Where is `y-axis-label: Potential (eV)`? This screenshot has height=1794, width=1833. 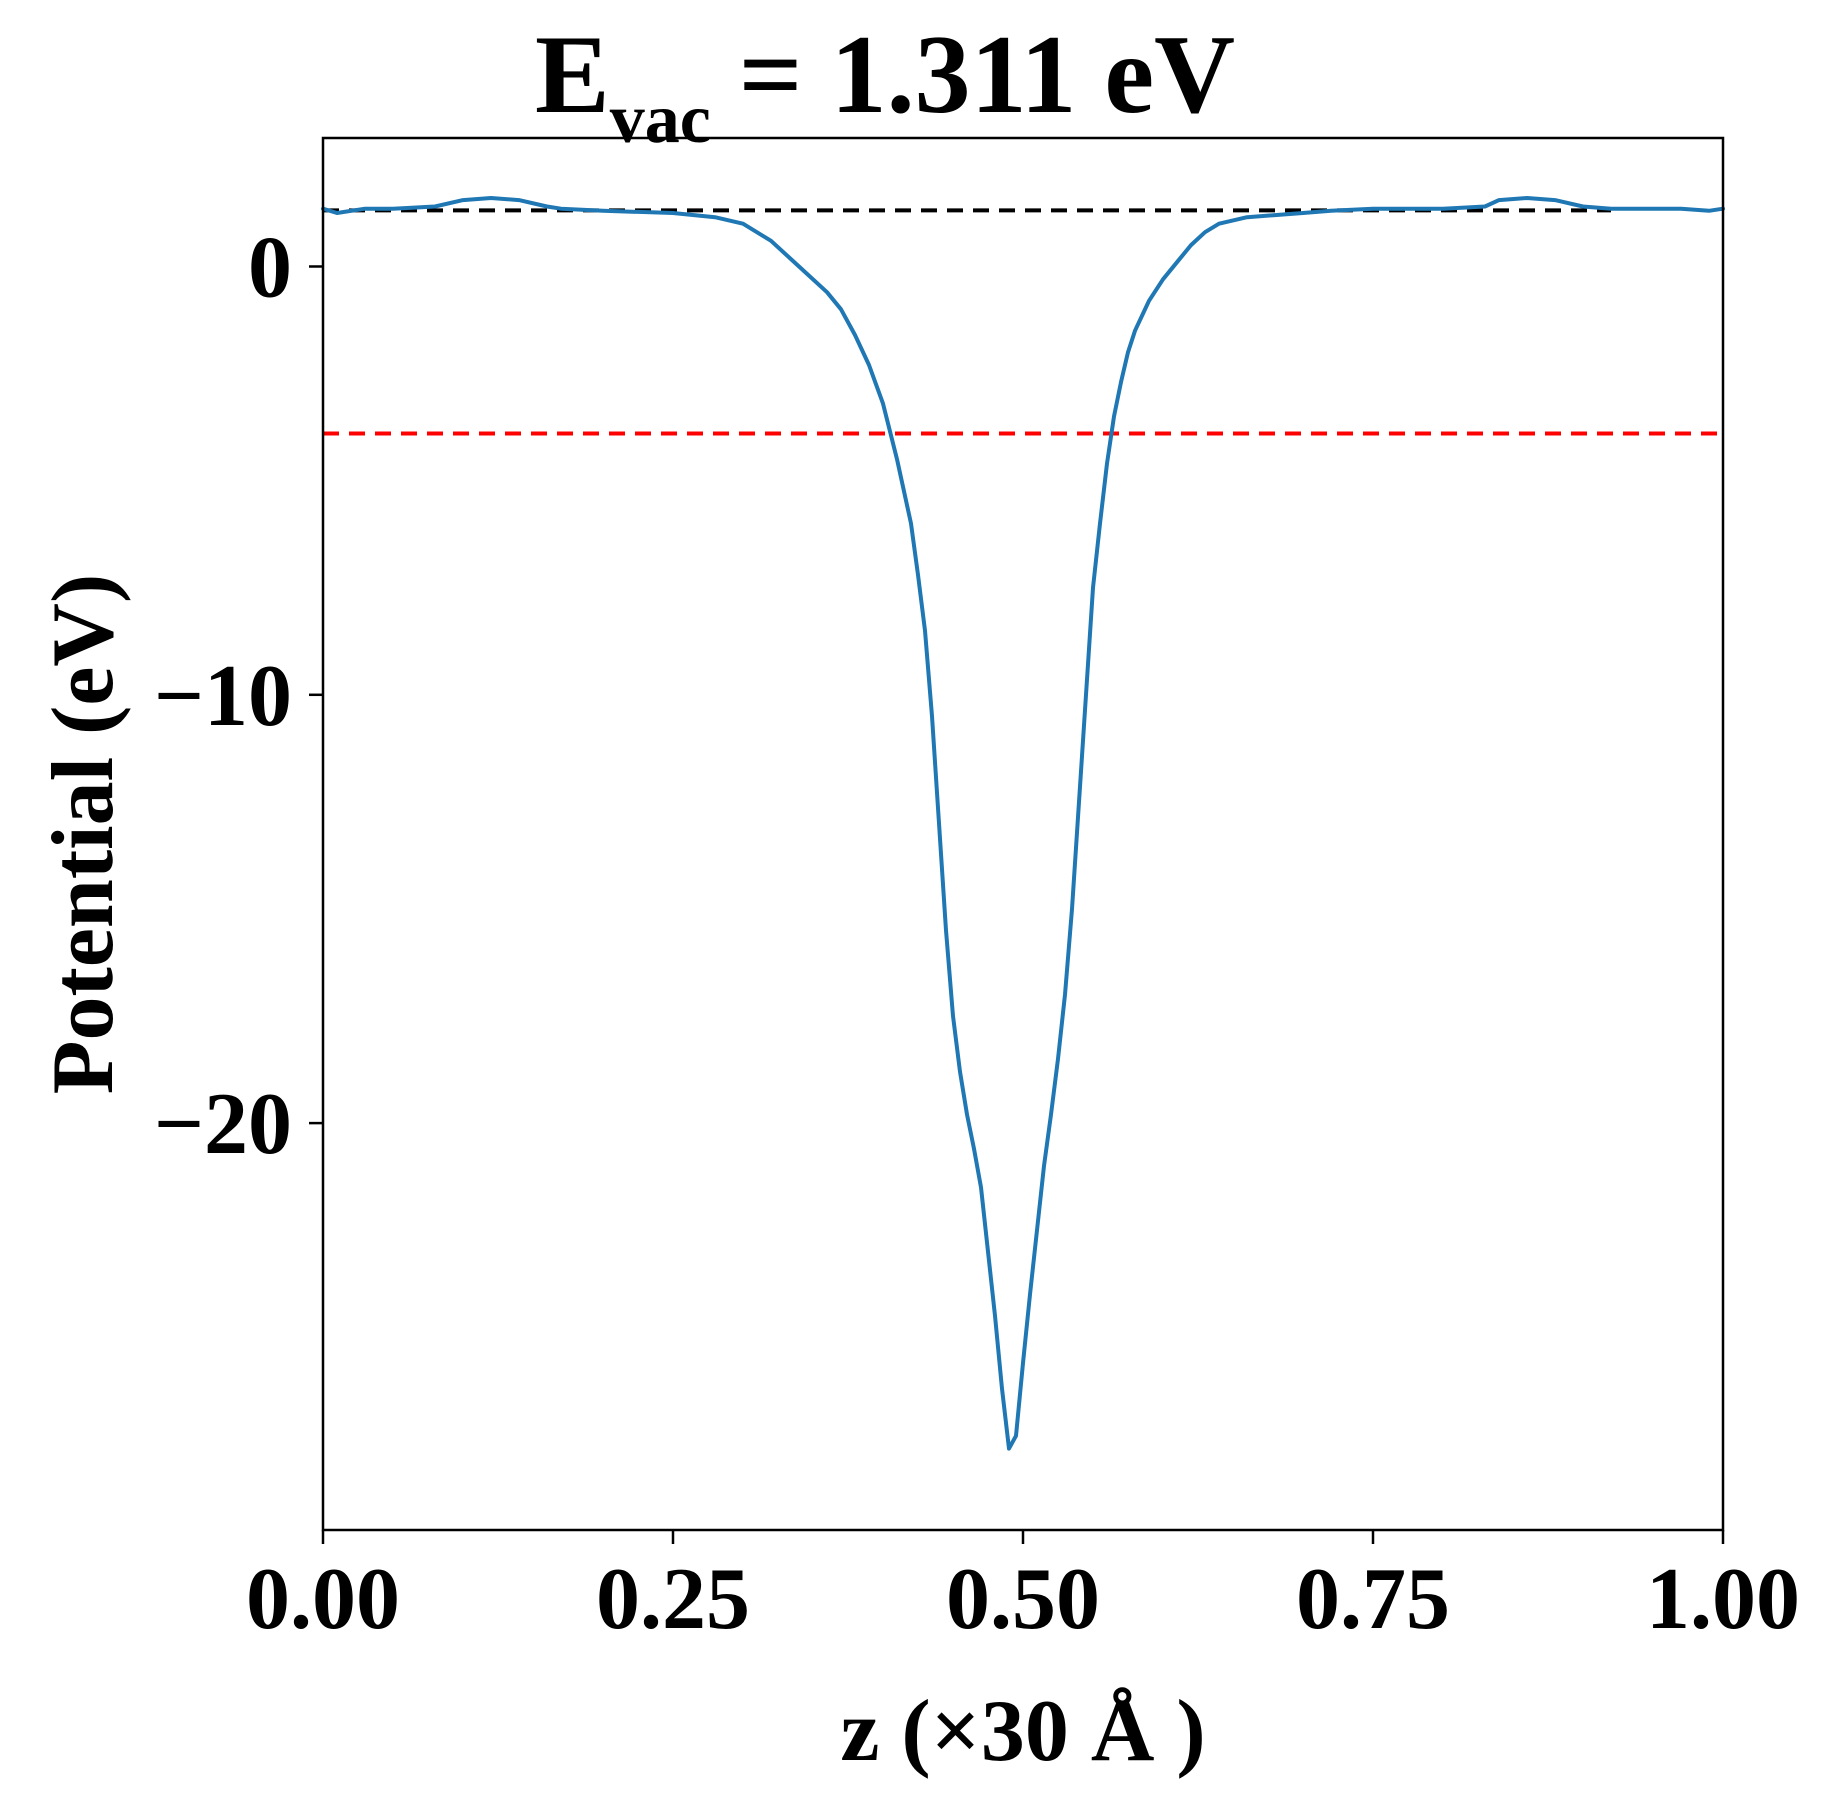 y-axis-label: Potential (eV) is located at coordinates (83, 834).